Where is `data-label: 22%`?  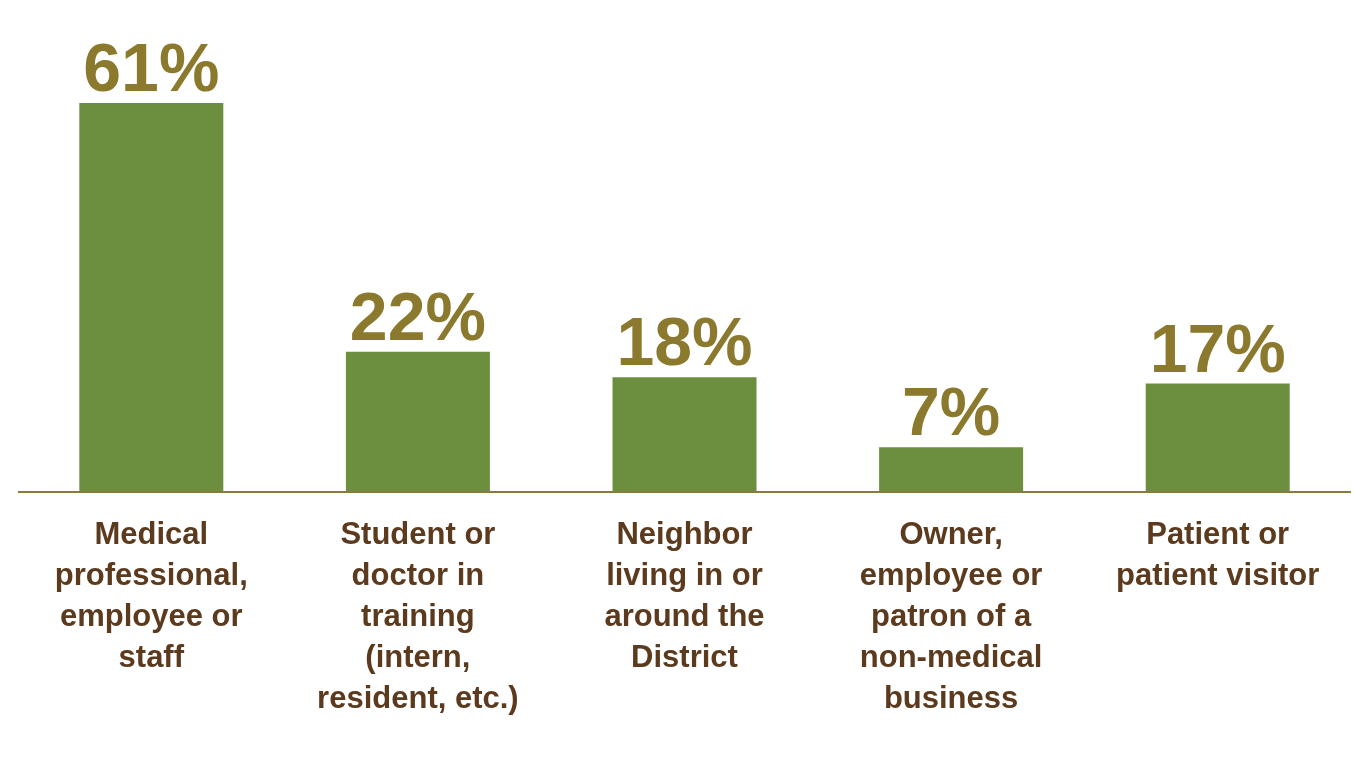 data-label: 22% is located at coordinates (417, 315).